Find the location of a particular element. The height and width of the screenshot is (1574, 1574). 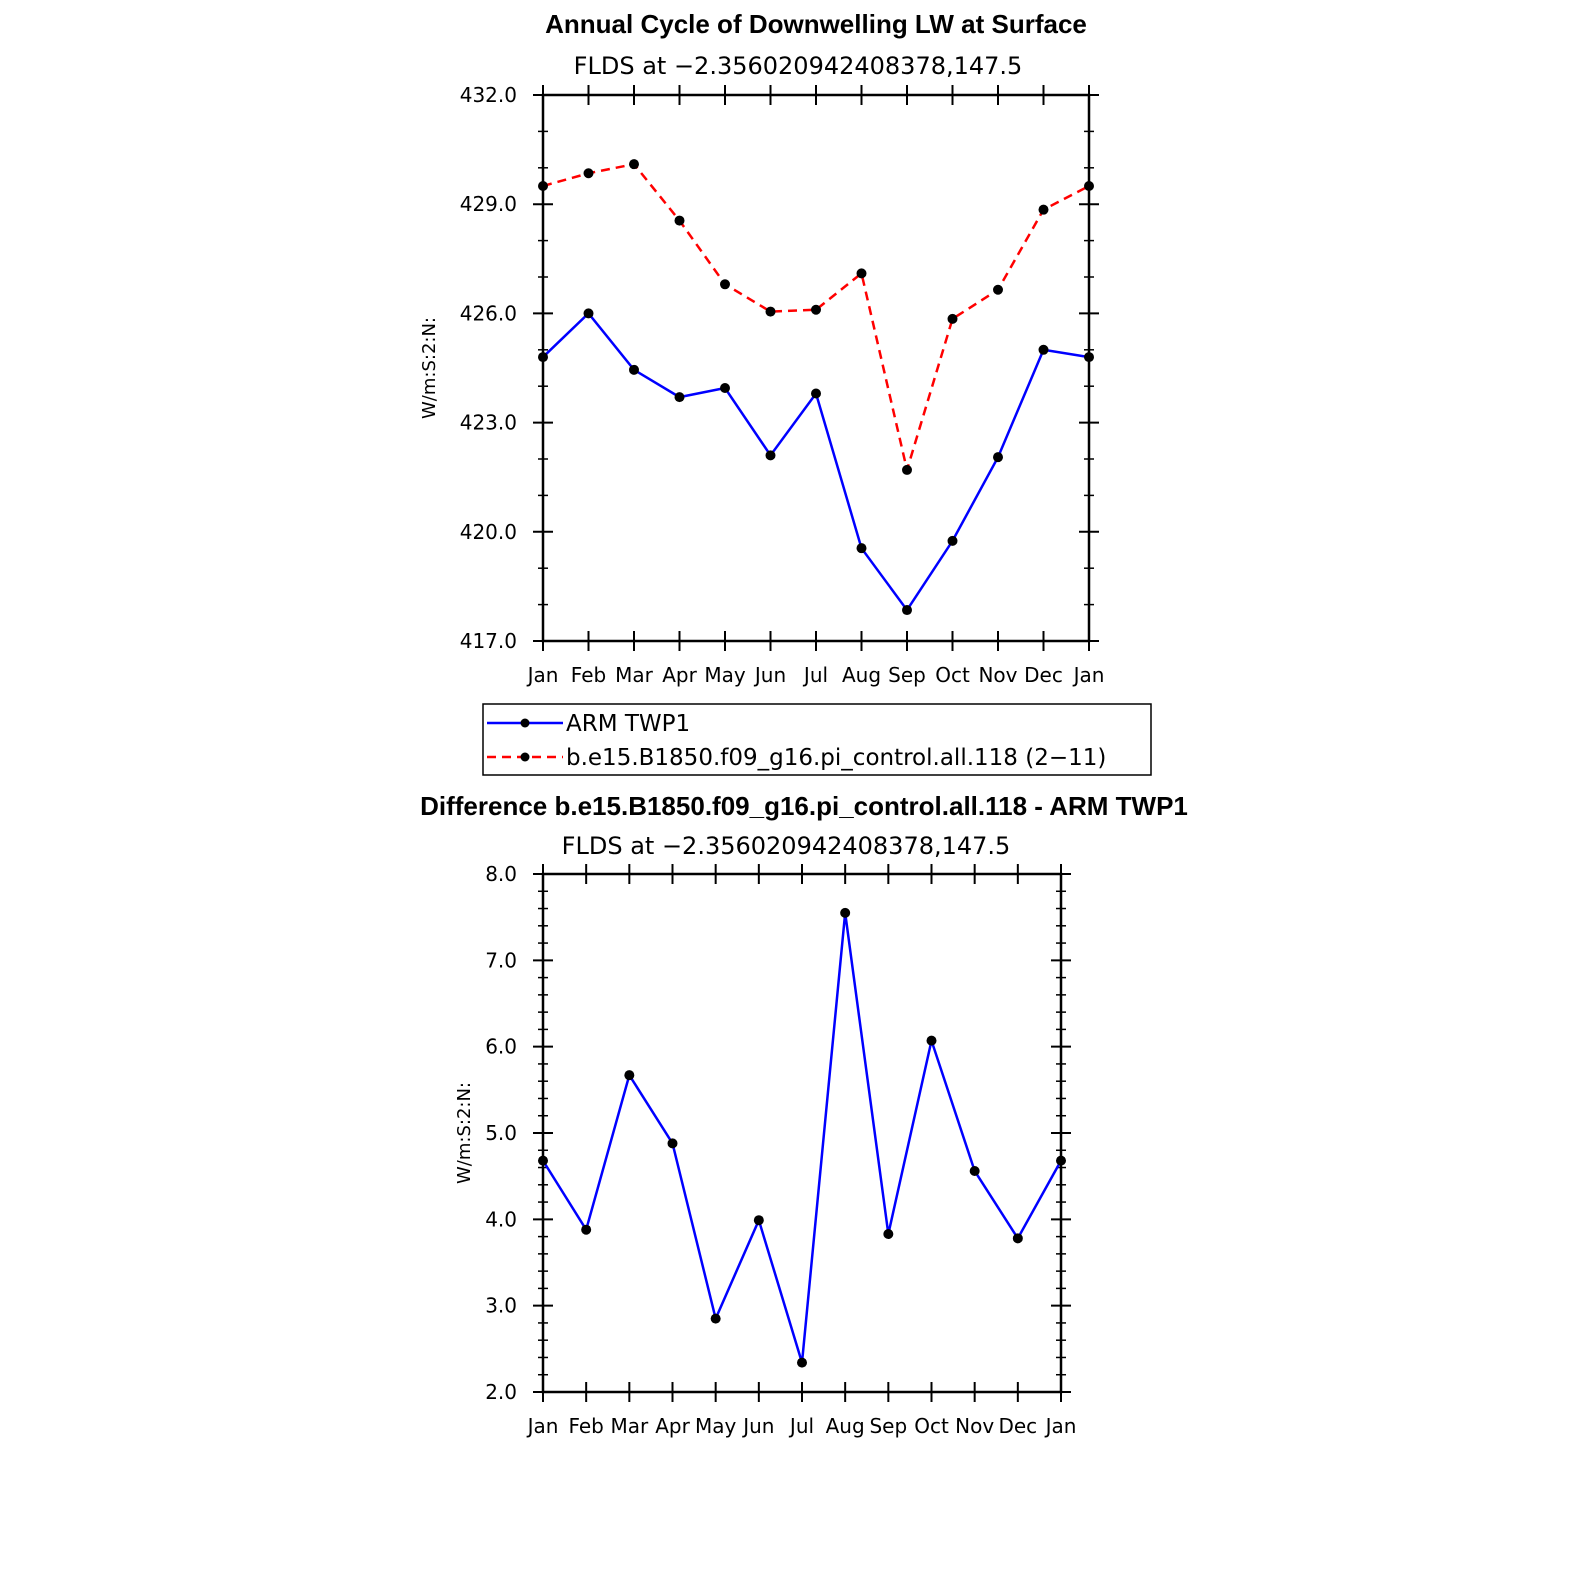

bottom-xtick-label: Jul is located at coordinates (801, 1426).